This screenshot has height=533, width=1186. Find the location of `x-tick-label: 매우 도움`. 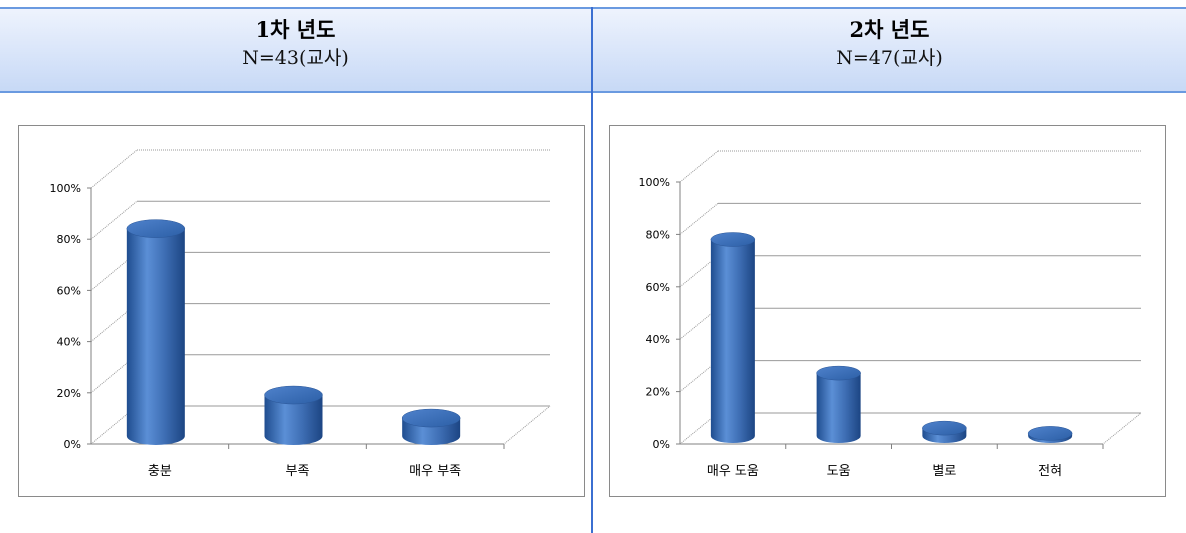

x-tick-label: 매우 도움 is located at coordinates (733, 471).